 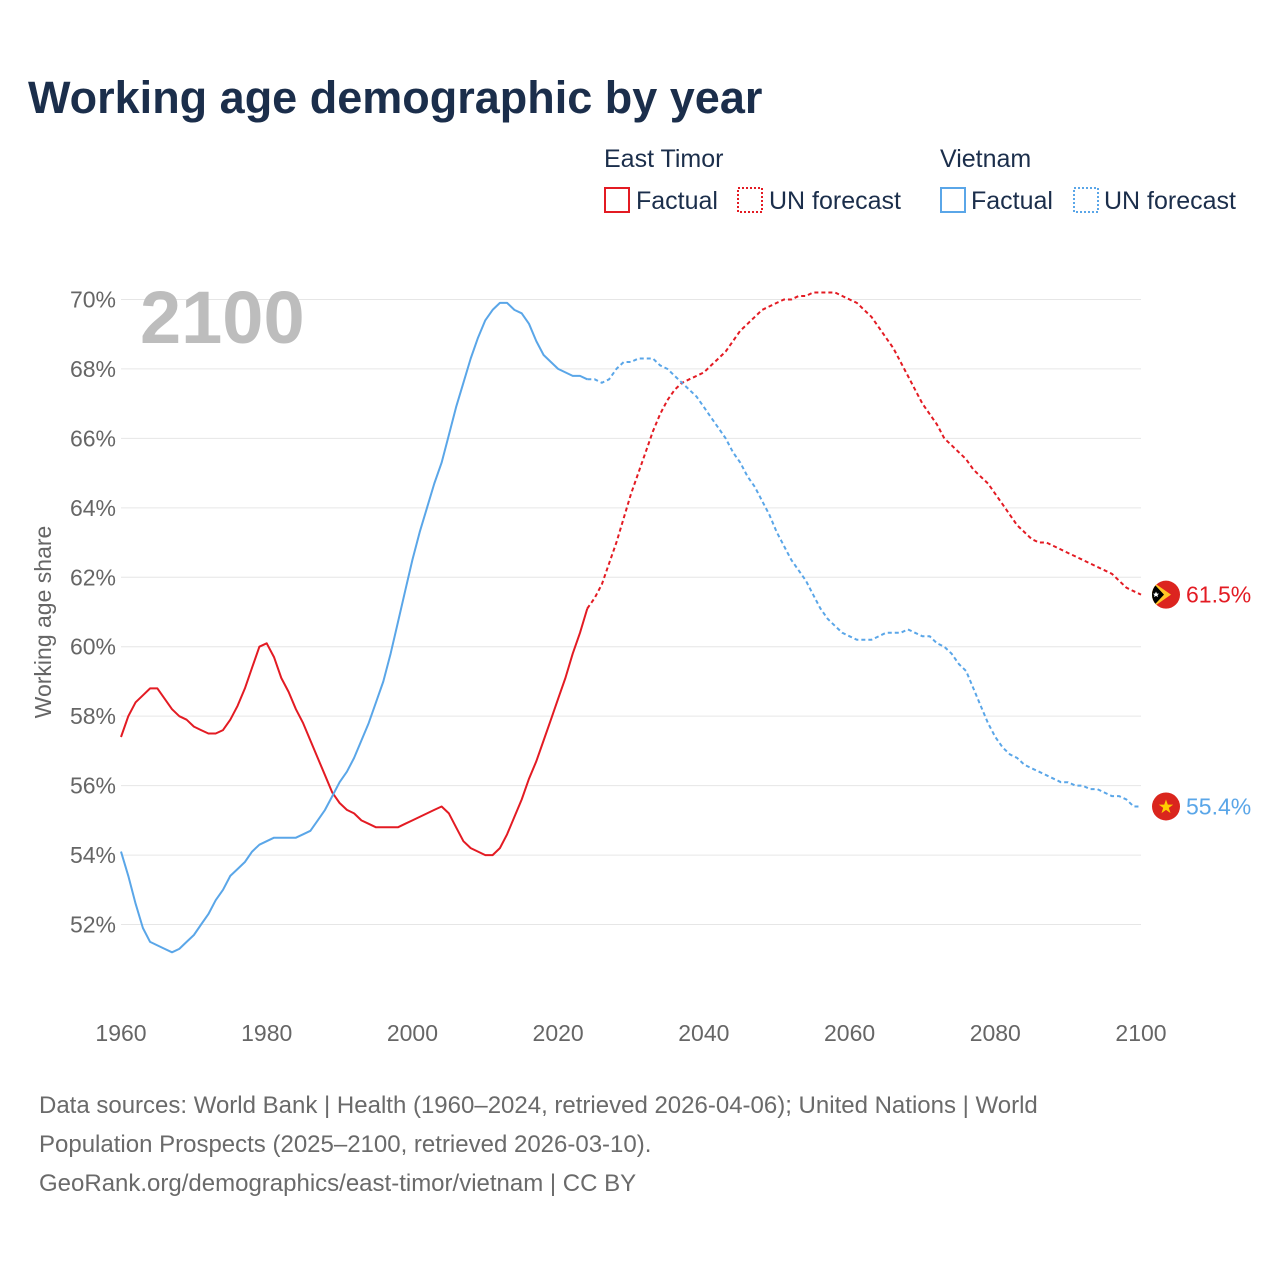 I want to click on legend-group-east-timor: East Timor, so click(x=663, y=159).